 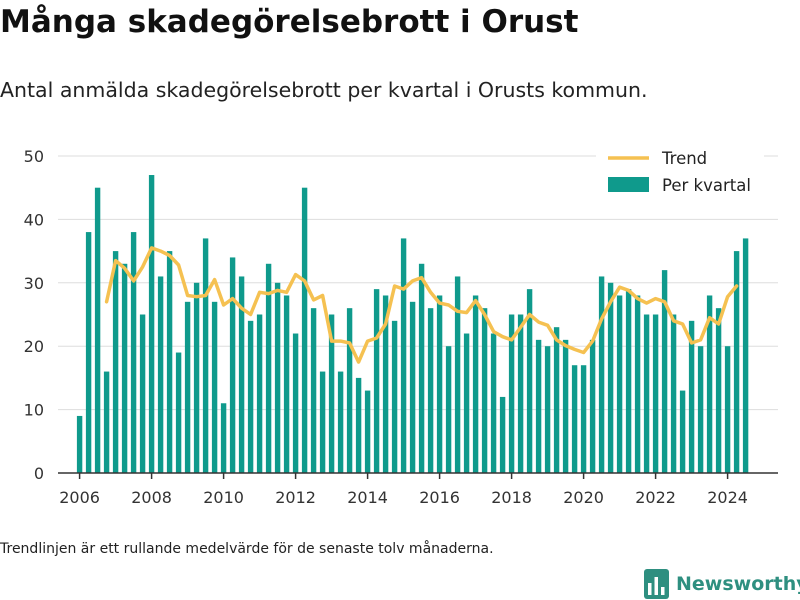 What do you see at coordinates (727, 497) in the screenshot?
I see `x-tick-label: 2024` at bounding box center [727, 497].